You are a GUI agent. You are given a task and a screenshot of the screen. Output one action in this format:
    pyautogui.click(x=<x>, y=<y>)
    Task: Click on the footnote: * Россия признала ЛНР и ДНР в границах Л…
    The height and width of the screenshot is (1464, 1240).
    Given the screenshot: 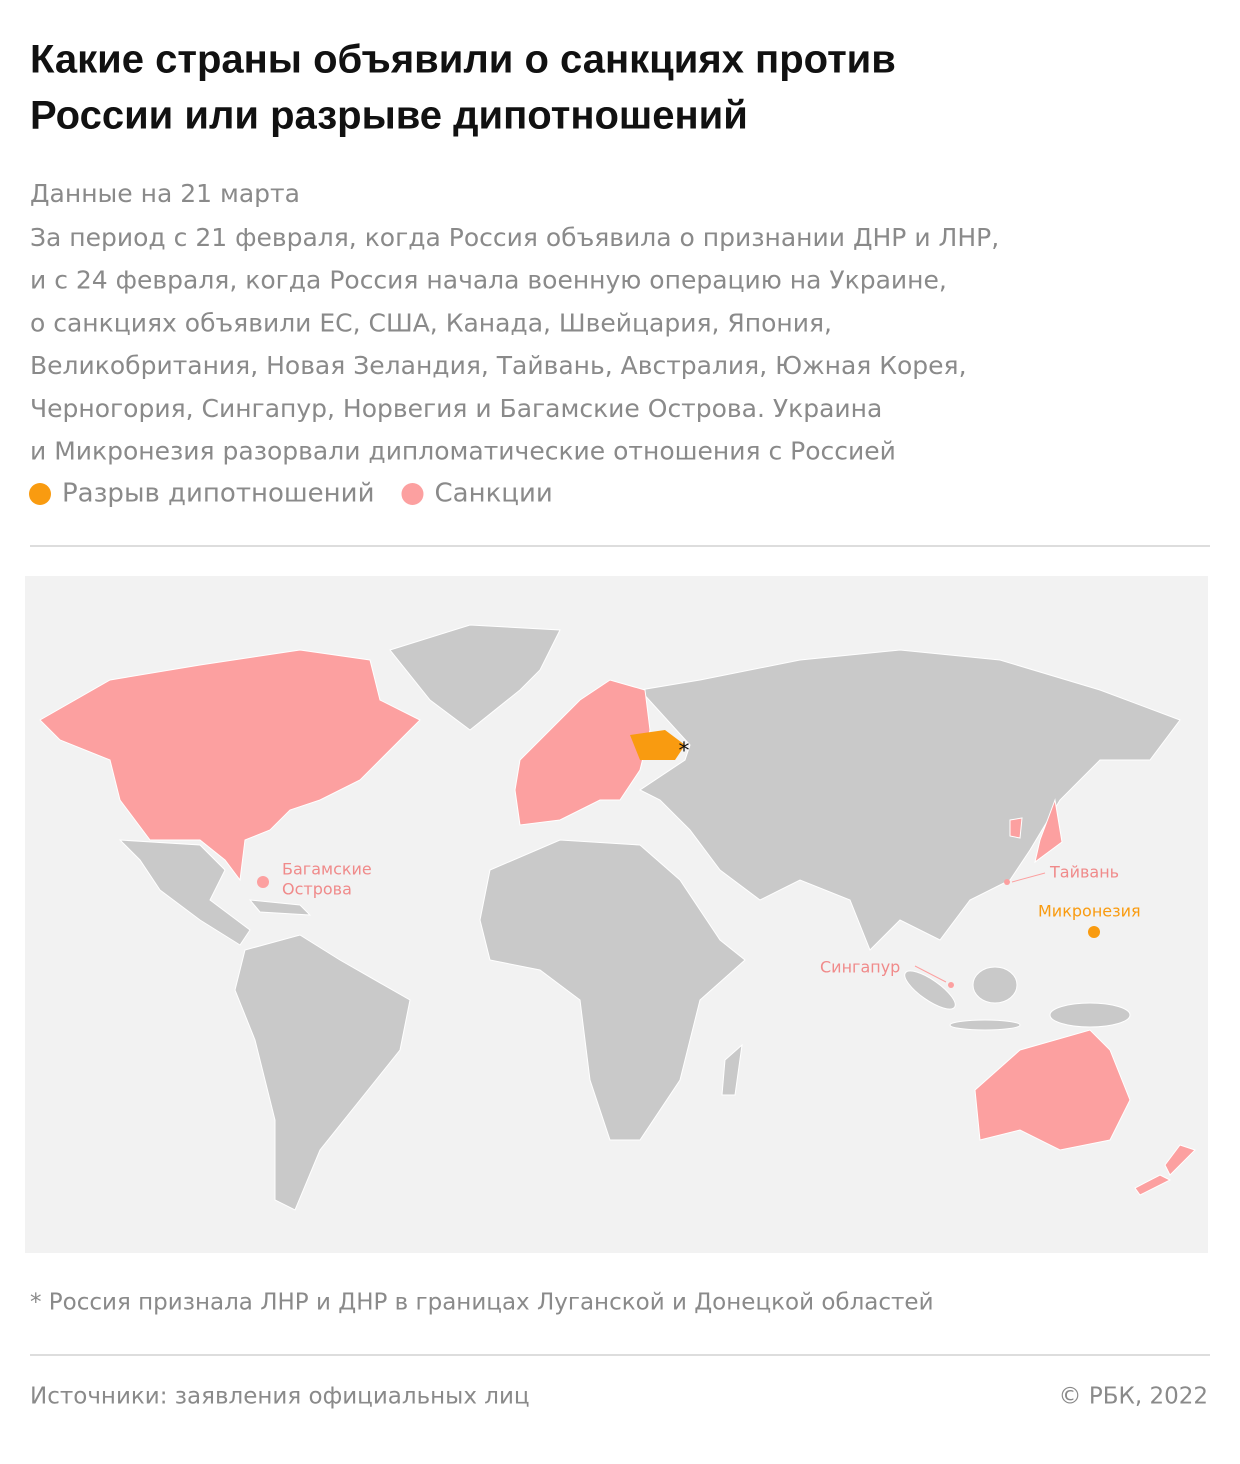 What is the action you would take?
    pyautogui.click(x=482, y=1303)
    